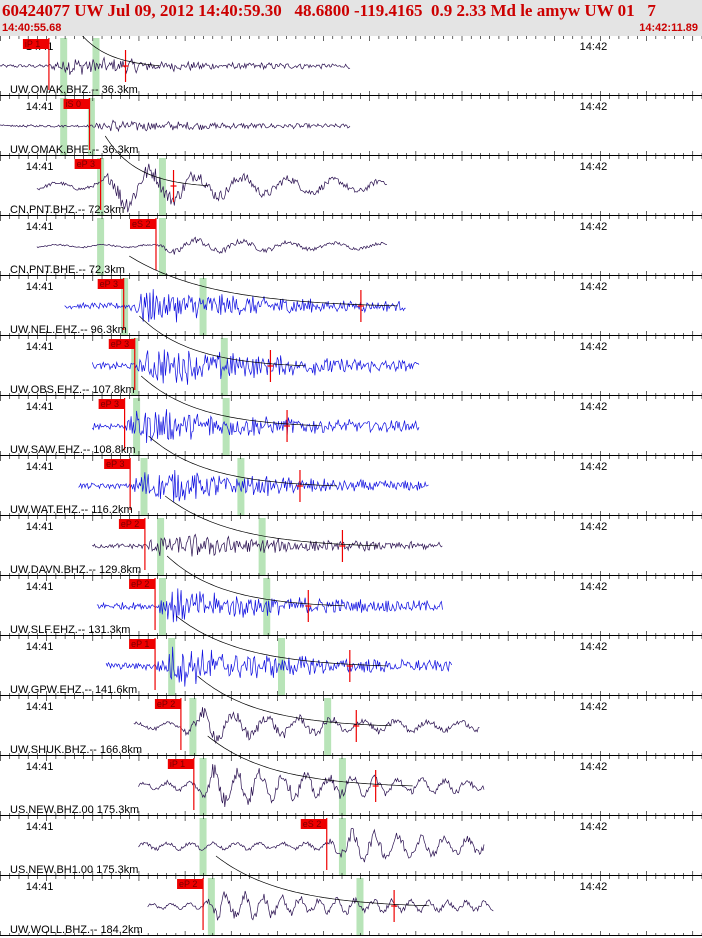  What do you see at coordinates (74, 150) in the screenshot?
I see `station-label: UW.OMAK.BHE.-- 36.3km` at bounding box center [74, 150].